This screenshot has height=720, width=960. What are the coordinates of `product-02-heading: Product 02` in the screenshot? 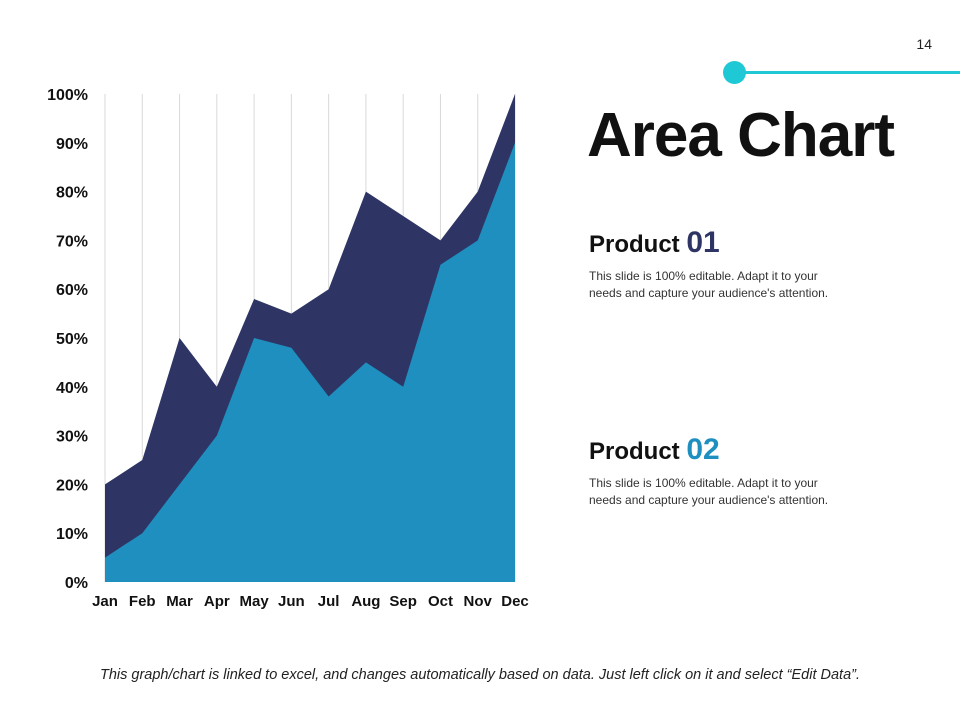 It's located at (714, 450).